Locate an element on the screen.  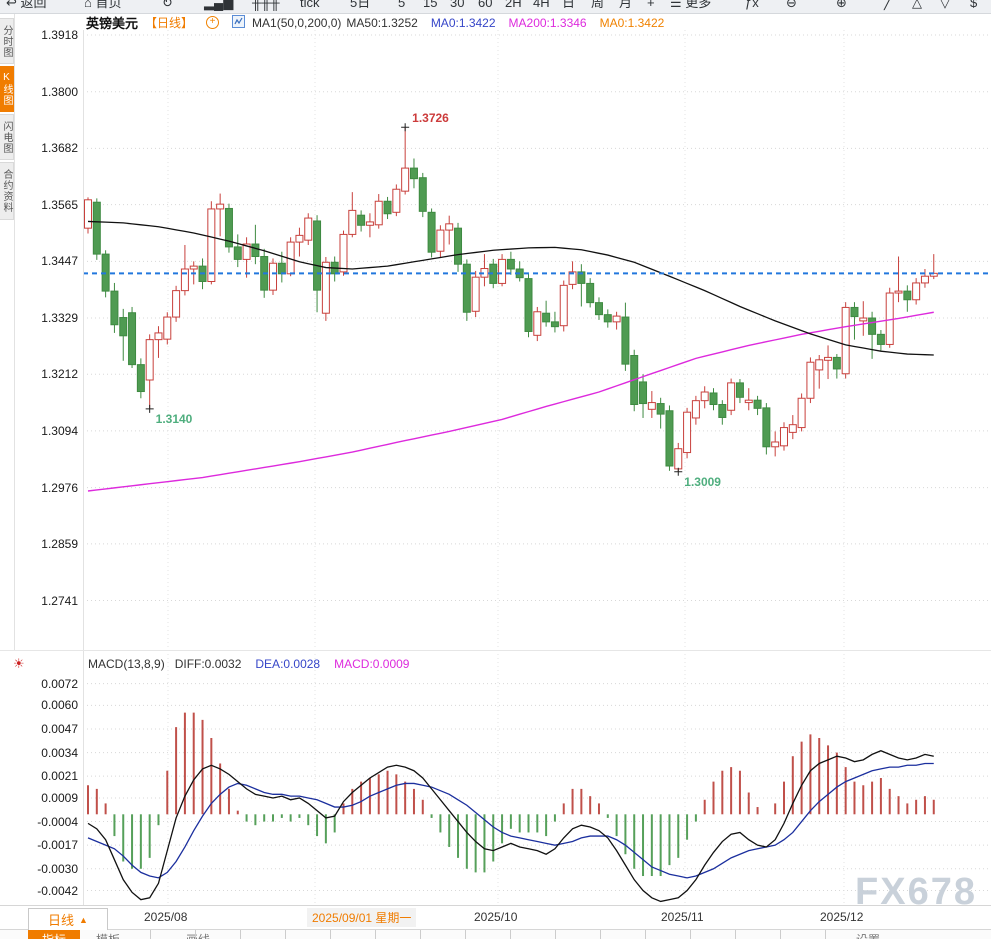
bottom-tab-item: 设置 is located at coordinates (868, 935).